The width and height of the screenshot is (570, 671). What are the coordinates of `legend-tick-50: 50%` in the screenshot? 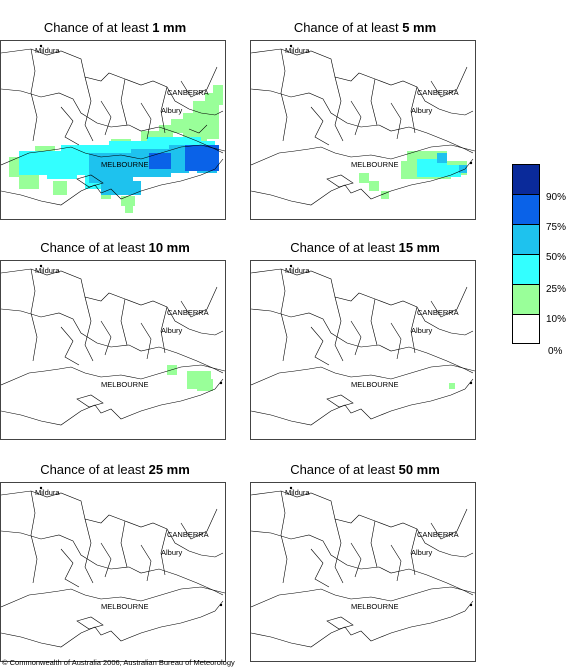 It's located at (556, 257).